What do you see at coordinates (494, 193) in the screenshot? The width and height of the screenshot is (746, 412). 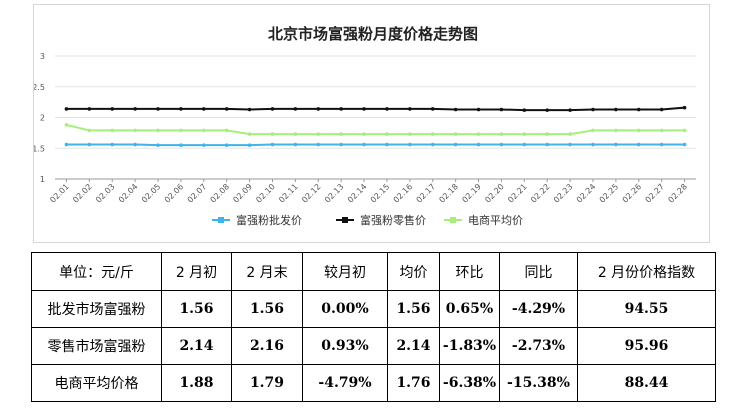 I see `x-tick-label: 02.20` at bounding box center [494, 193].